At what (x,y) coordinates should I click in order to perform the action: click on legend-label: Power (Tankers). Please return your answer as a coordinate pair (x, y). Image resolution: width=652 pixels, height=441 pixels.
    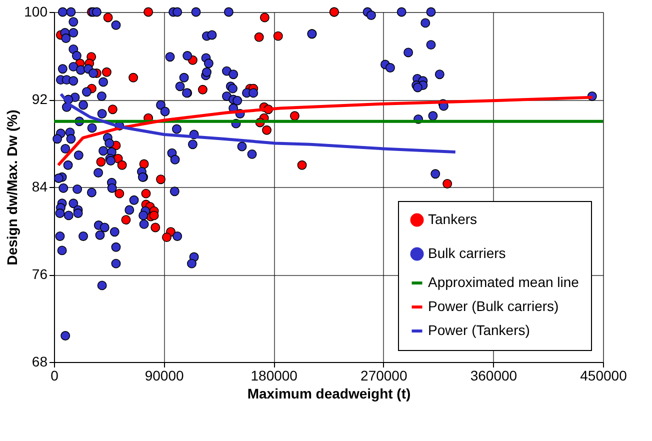
    Looking at the image, I should click on (479, 330).